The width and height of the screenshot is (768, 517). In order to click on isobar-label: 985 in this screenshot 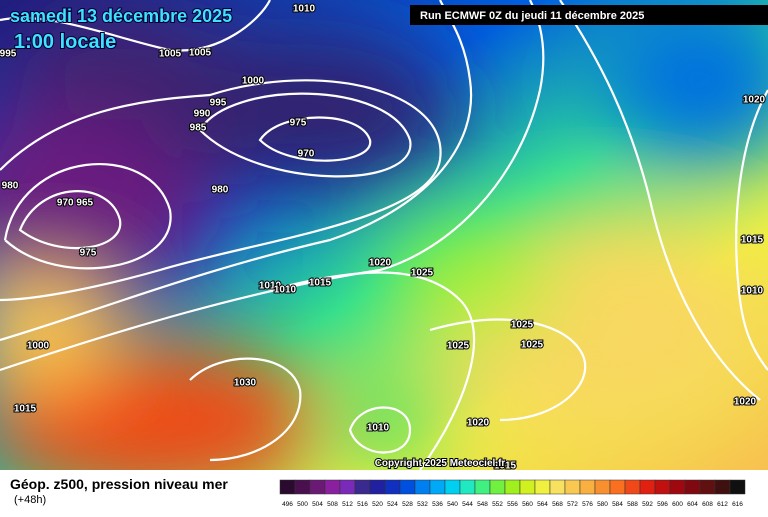, I will do `click(198, 128)`.